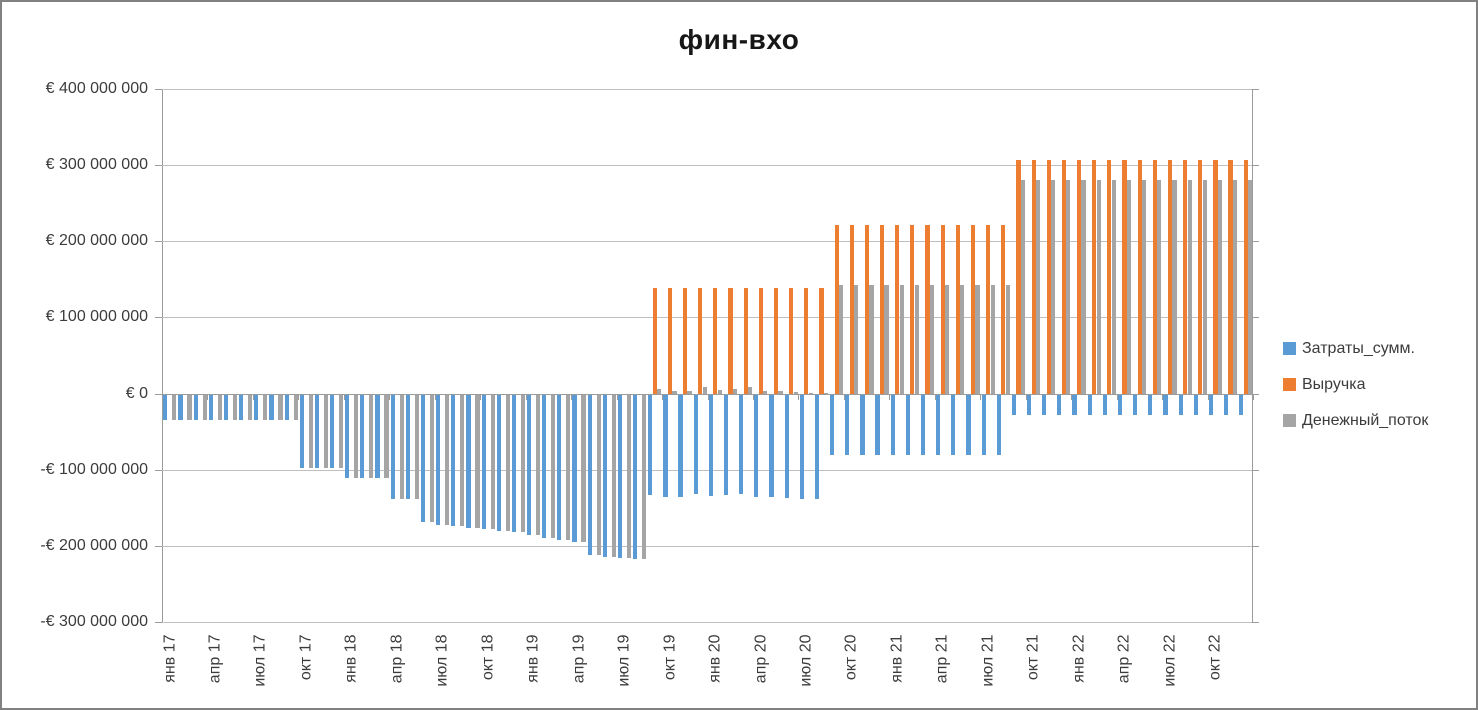 This screenshot has width=1478, height=710. What do you see at coordinates (96, 317) in the screenshot?
I see `y-axis-tick-label: € 100 000 000` at bounding box center [96, 317].